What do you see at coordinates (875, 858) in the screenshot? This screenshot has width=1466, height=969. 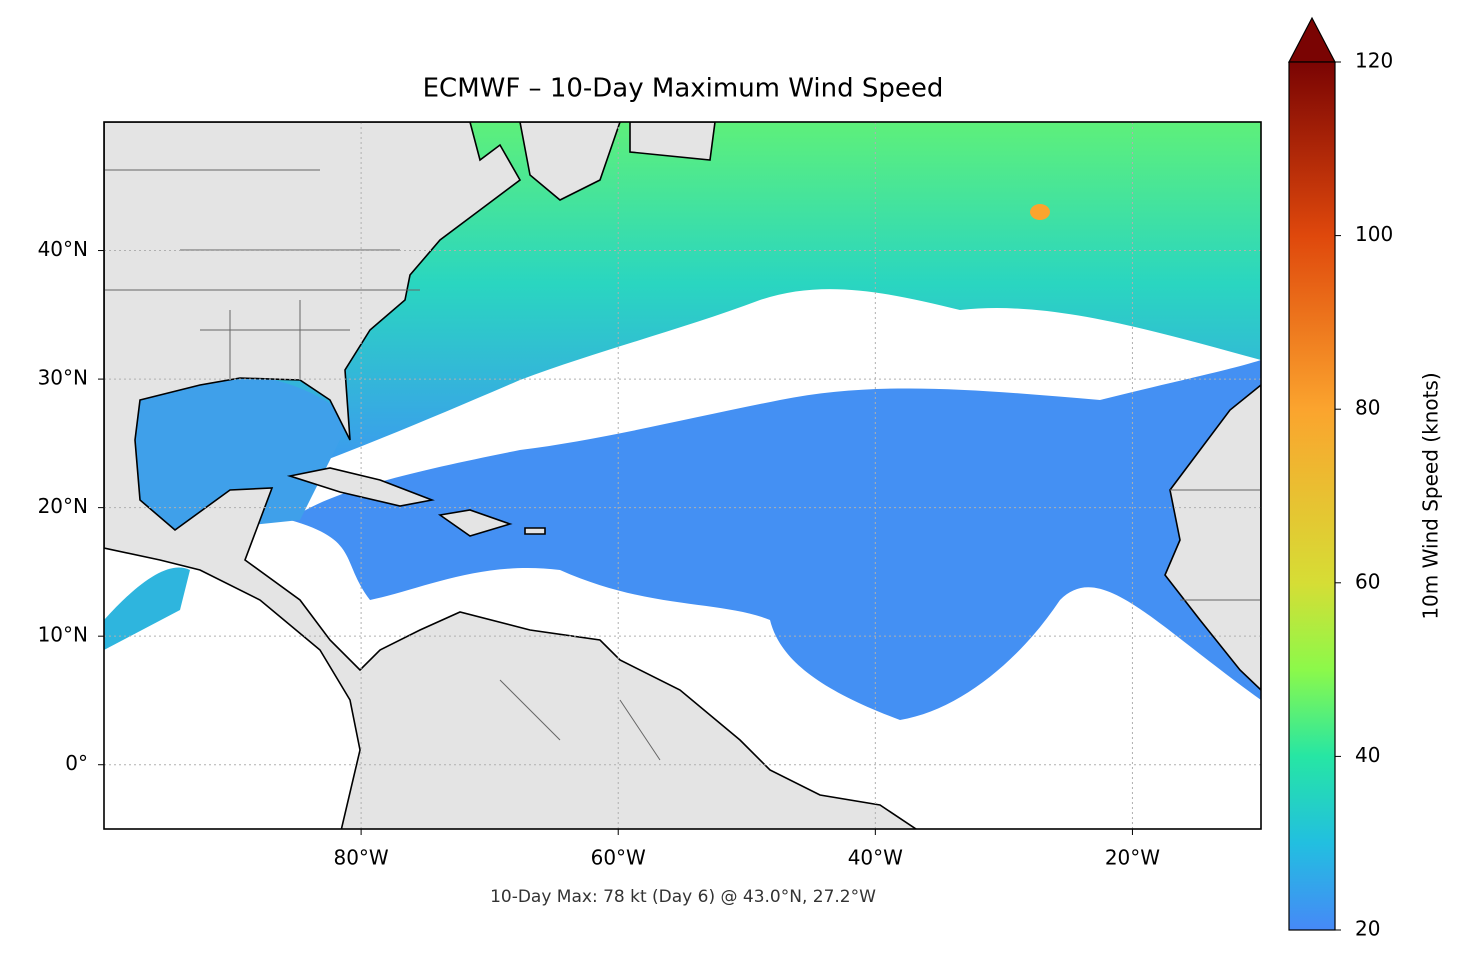 I see `x-tick-label: 40°W` at bounding box center [875, 858].